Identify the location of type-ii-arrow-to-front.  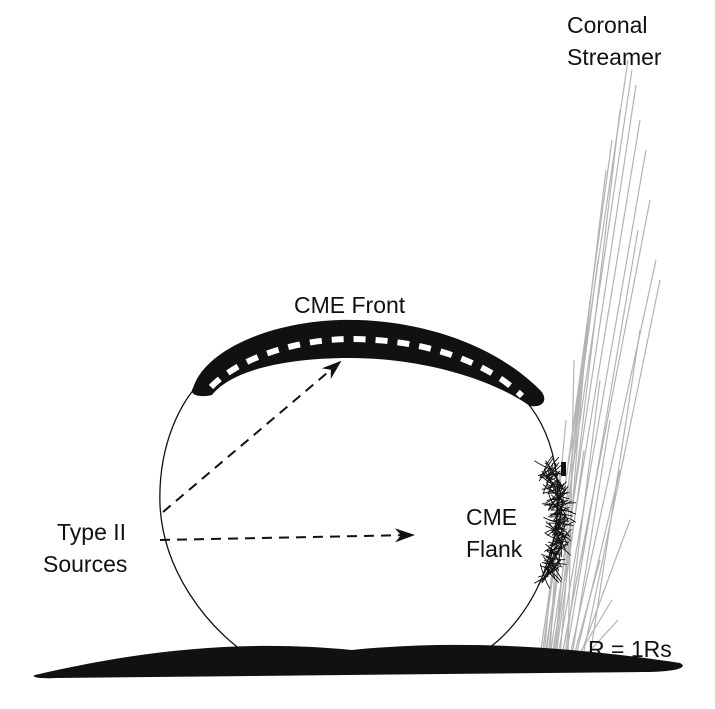
(252, 436).